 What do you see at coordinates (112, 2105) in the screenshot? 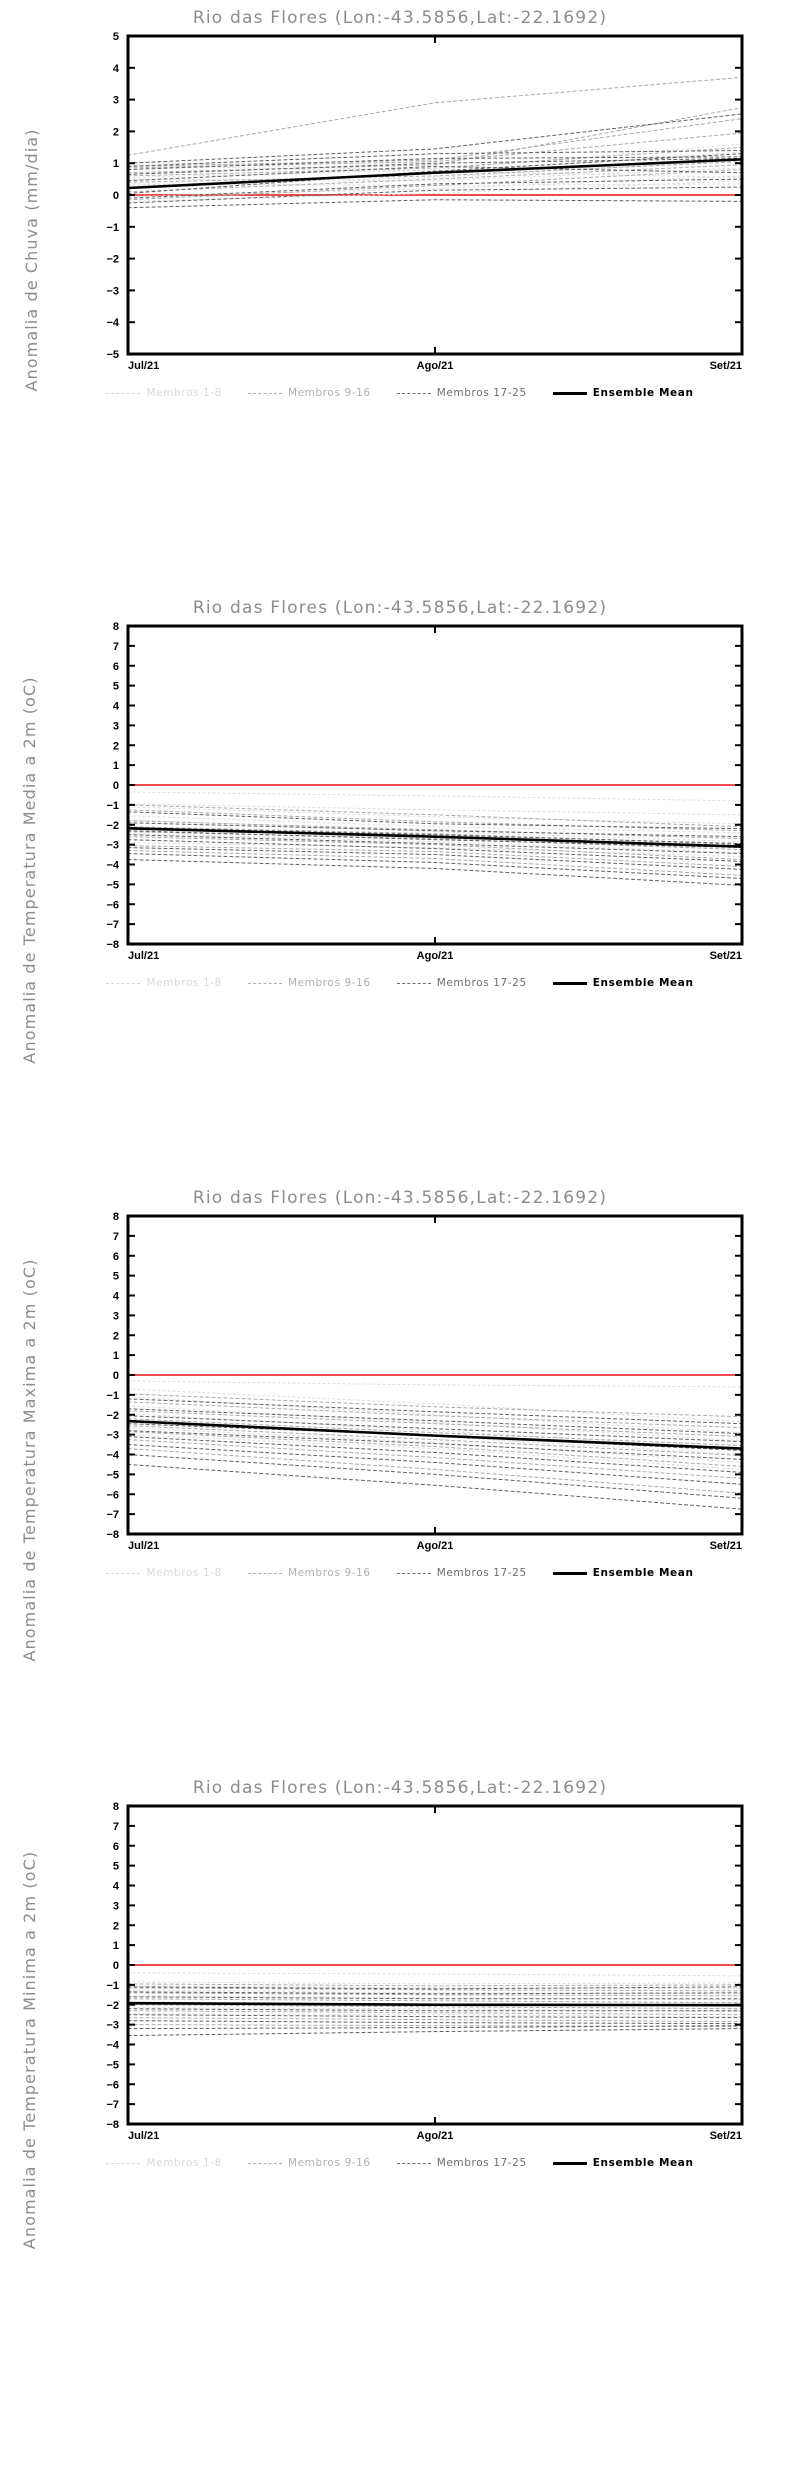
I see `y-tick-label: −7` at bounding box center [112, 2105].